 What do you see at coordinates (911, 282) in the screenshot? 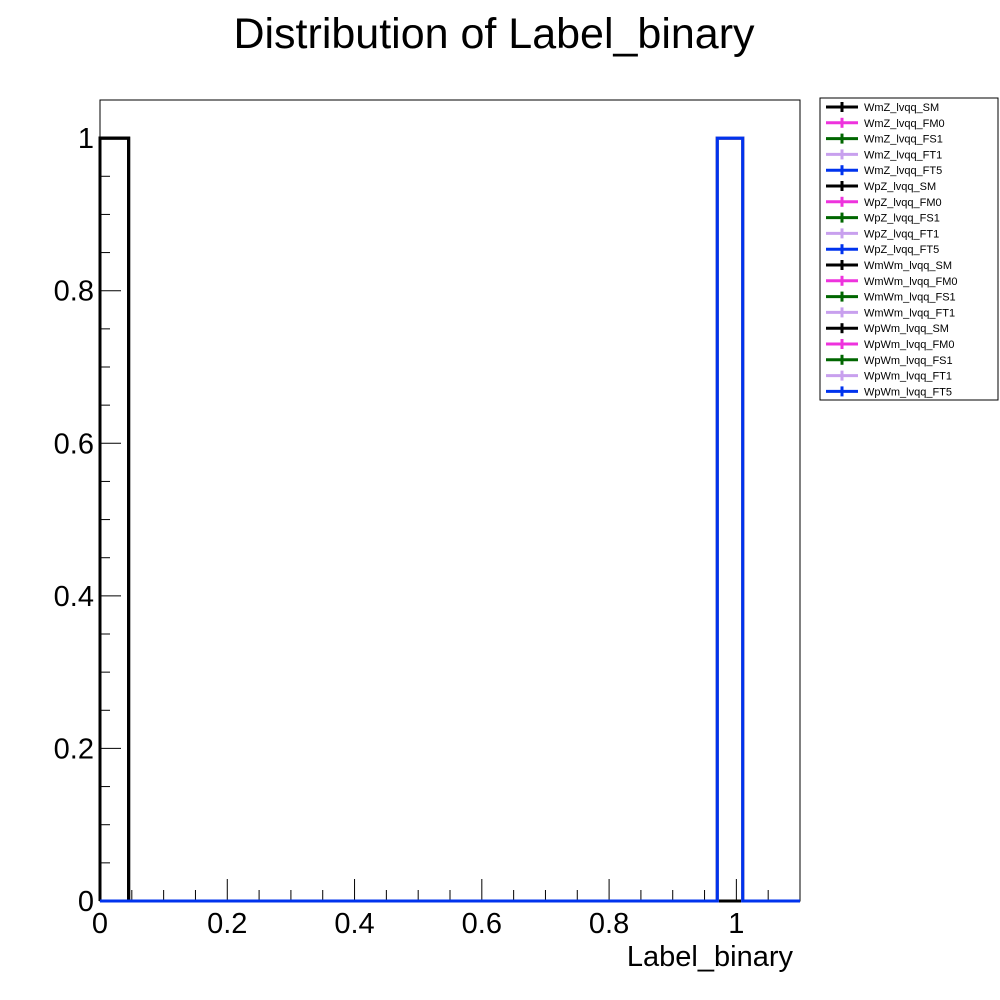
I see `legend-label: WmWm_lvqq_FM0` at bounding box center [911, 282].